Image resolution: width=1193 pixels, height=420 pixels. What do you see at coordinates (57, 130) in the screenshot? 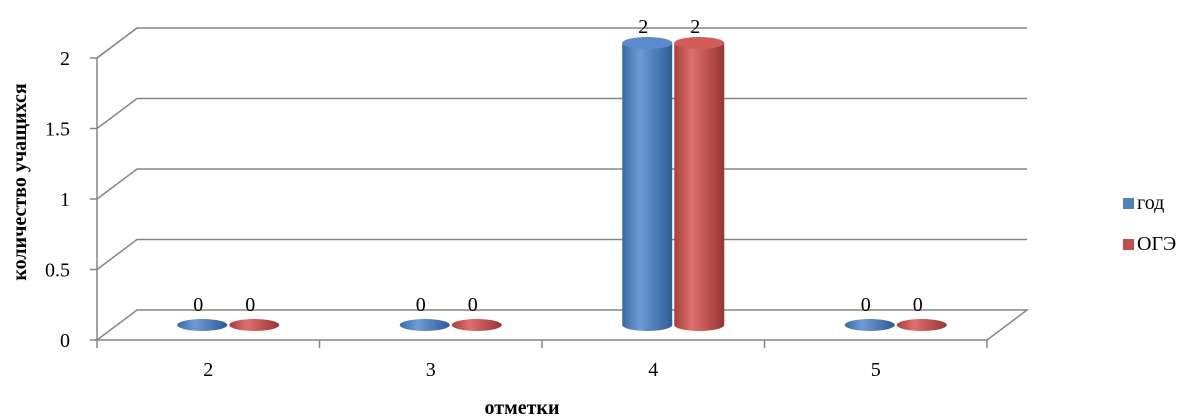
I see `y-tick-label: 1.5` at bounding box center [57, 130].